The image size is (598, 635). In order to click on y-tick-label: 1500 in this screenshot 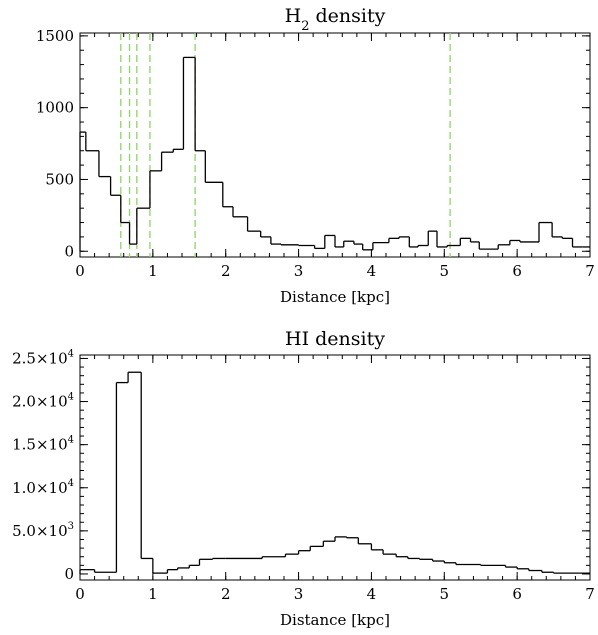, I will do `click(55, 36)`.